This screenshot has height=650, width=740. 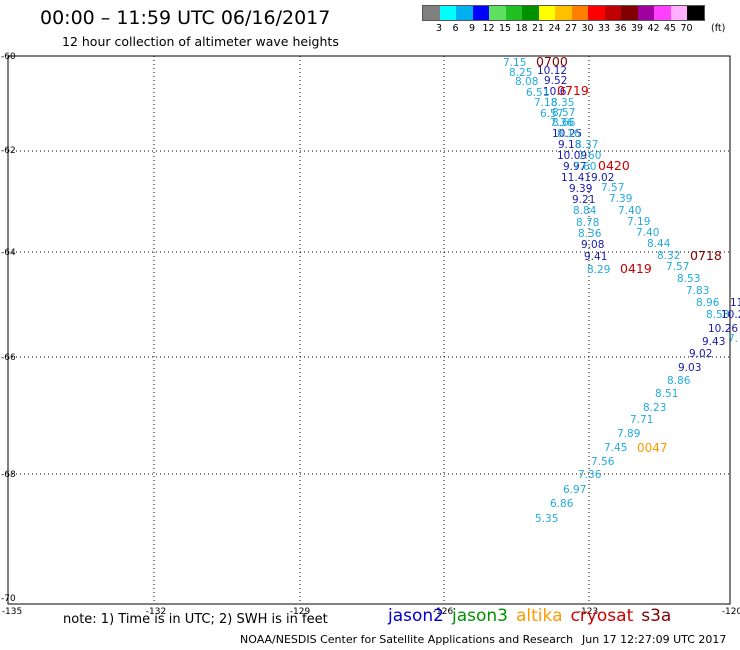 What do you see at coordinates (700, 354) in the screenshot?
I see `wave-height-label: 9.02` at bounding box center [700, 354].